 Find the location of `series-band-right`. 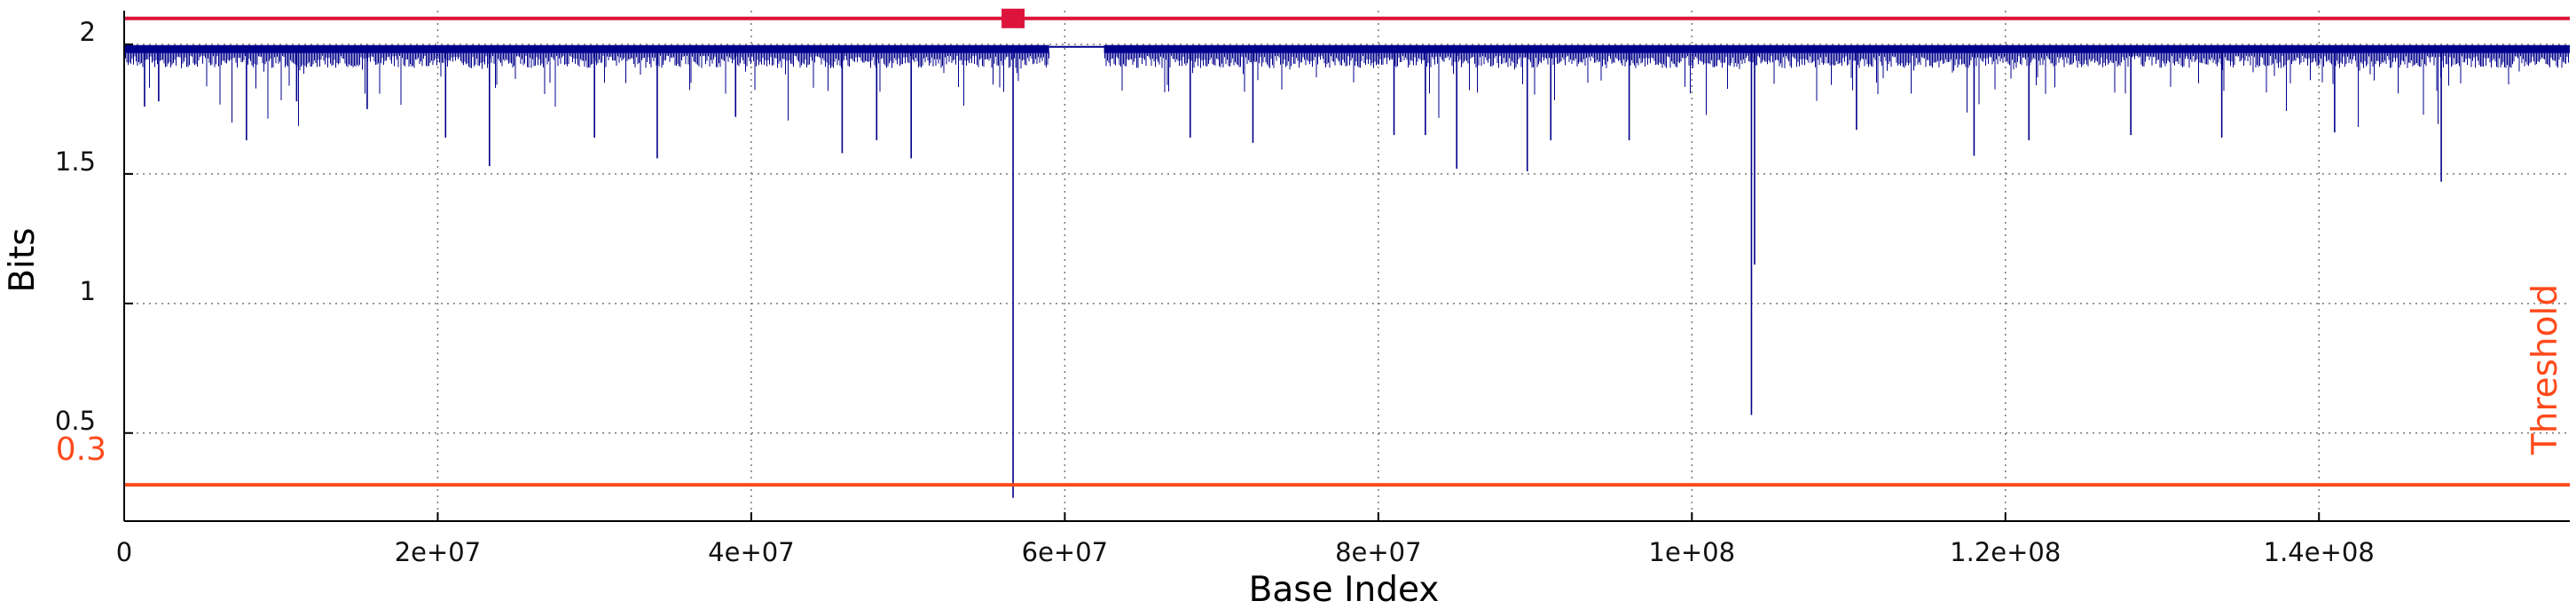

series-band-right is located at coordinates (1836, 48).